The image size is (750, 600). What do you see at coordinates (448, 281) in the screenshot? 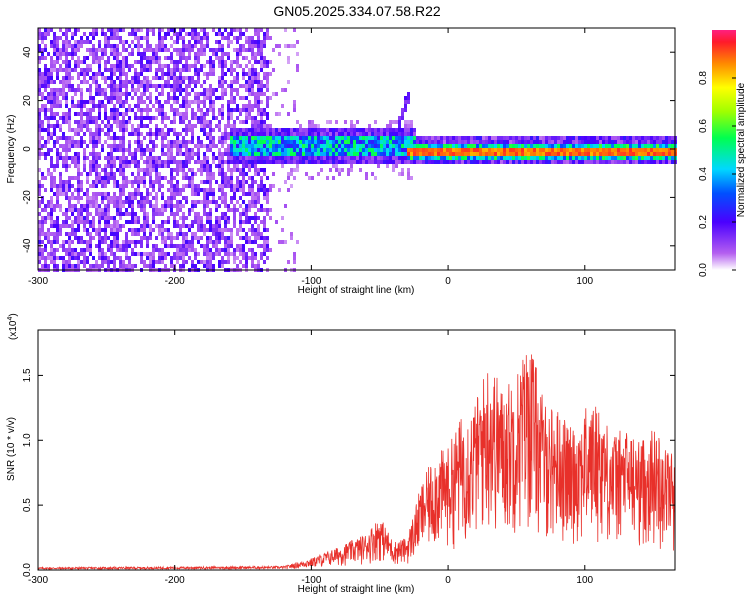
I see `x-tick-label: 0` at bounding box center [448, 281].